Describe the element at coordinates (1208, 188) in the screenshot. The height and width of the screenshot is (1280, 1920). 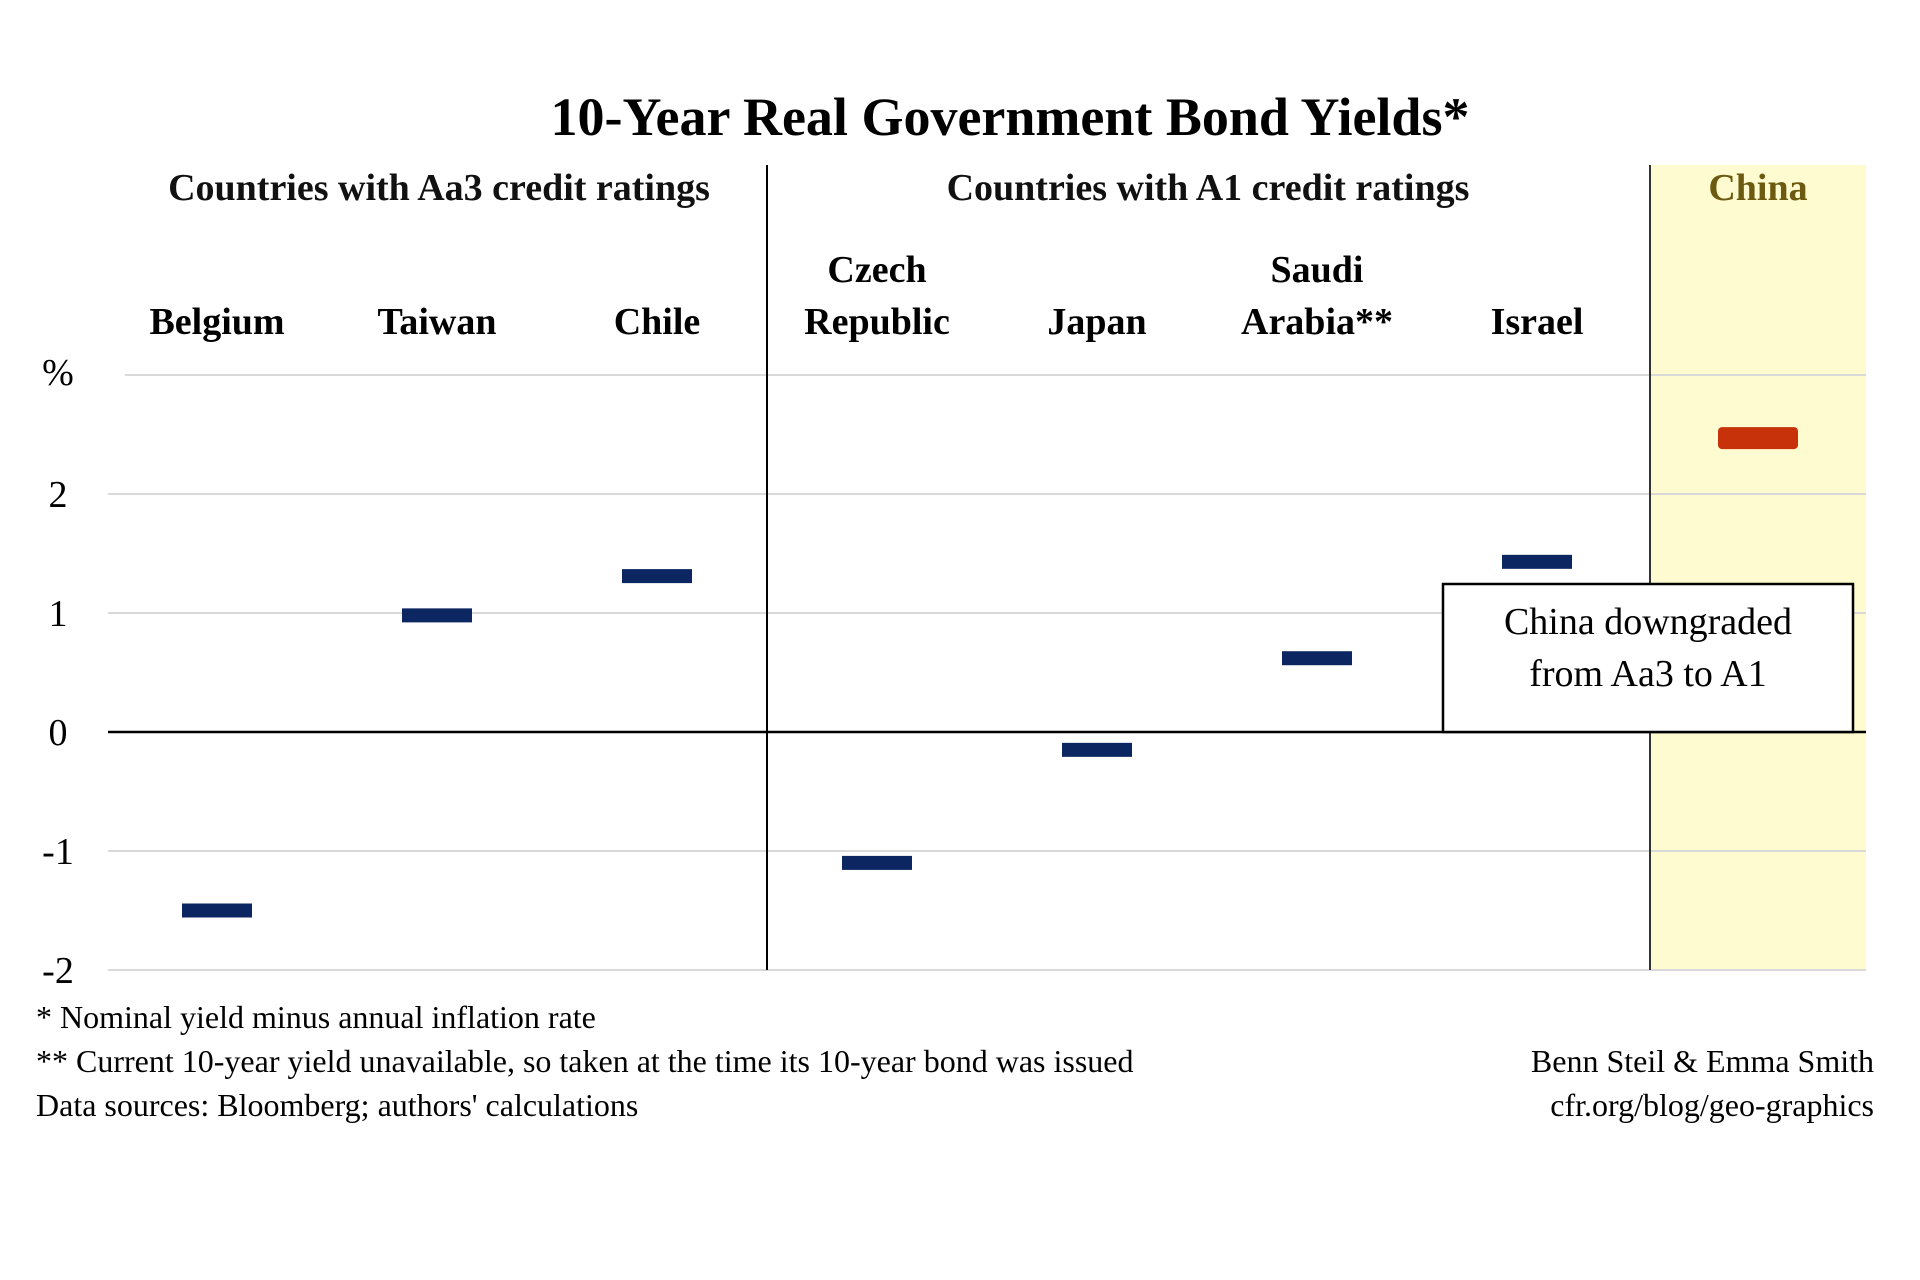
I see `group-label: Countries with A1 credit ratings` at that location.